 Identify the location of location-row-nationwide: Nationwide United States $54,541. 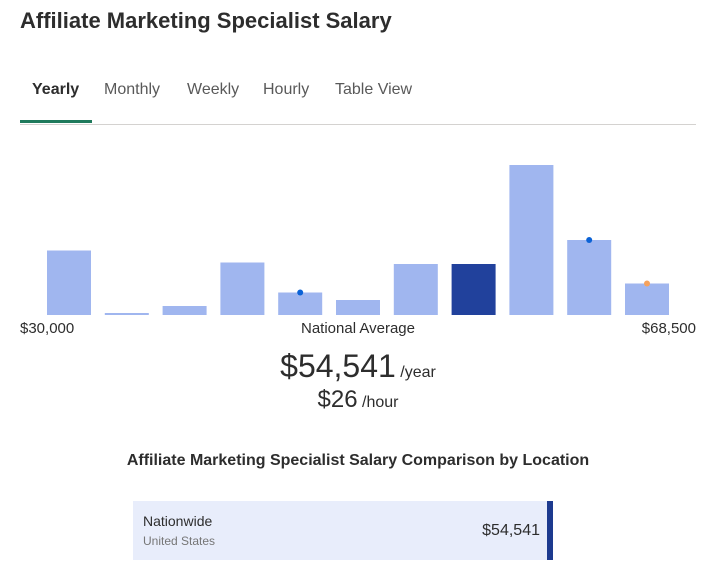
(343, 530).